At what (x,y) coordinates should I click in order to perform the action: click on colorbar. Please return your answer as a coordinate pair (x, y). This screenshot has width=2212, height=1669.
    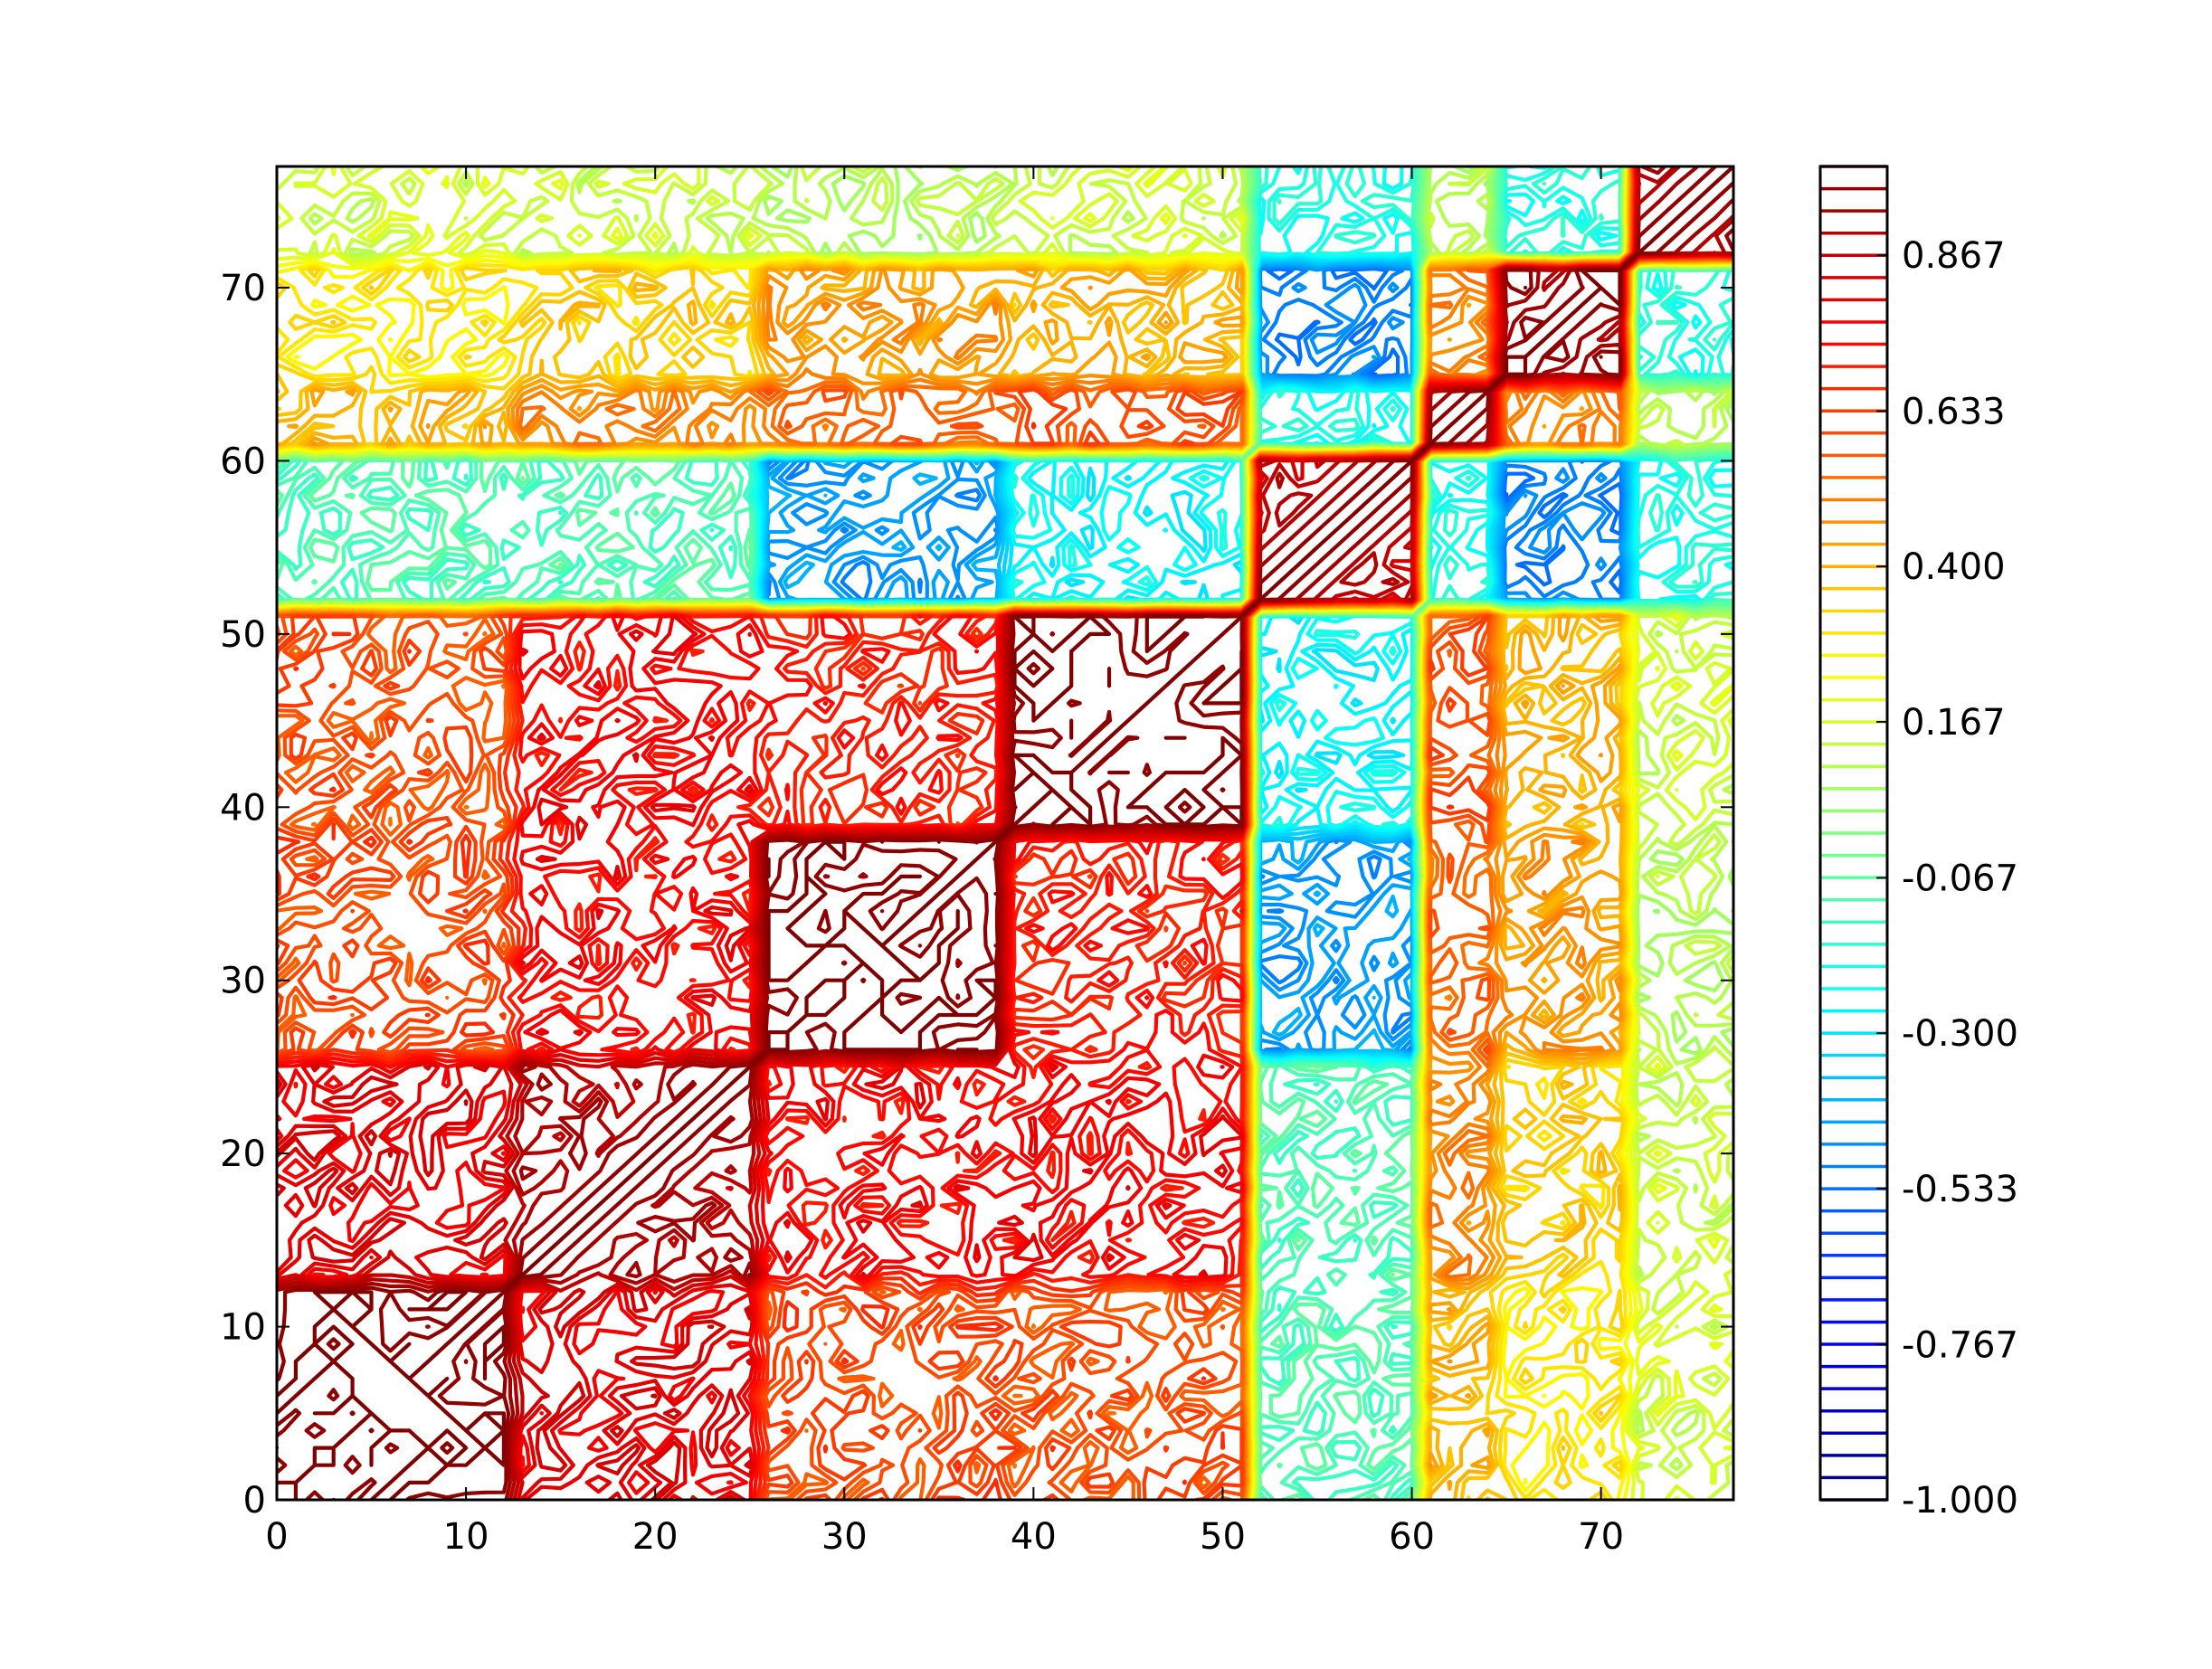
    Looking at the image, I should click on (1854, 833).